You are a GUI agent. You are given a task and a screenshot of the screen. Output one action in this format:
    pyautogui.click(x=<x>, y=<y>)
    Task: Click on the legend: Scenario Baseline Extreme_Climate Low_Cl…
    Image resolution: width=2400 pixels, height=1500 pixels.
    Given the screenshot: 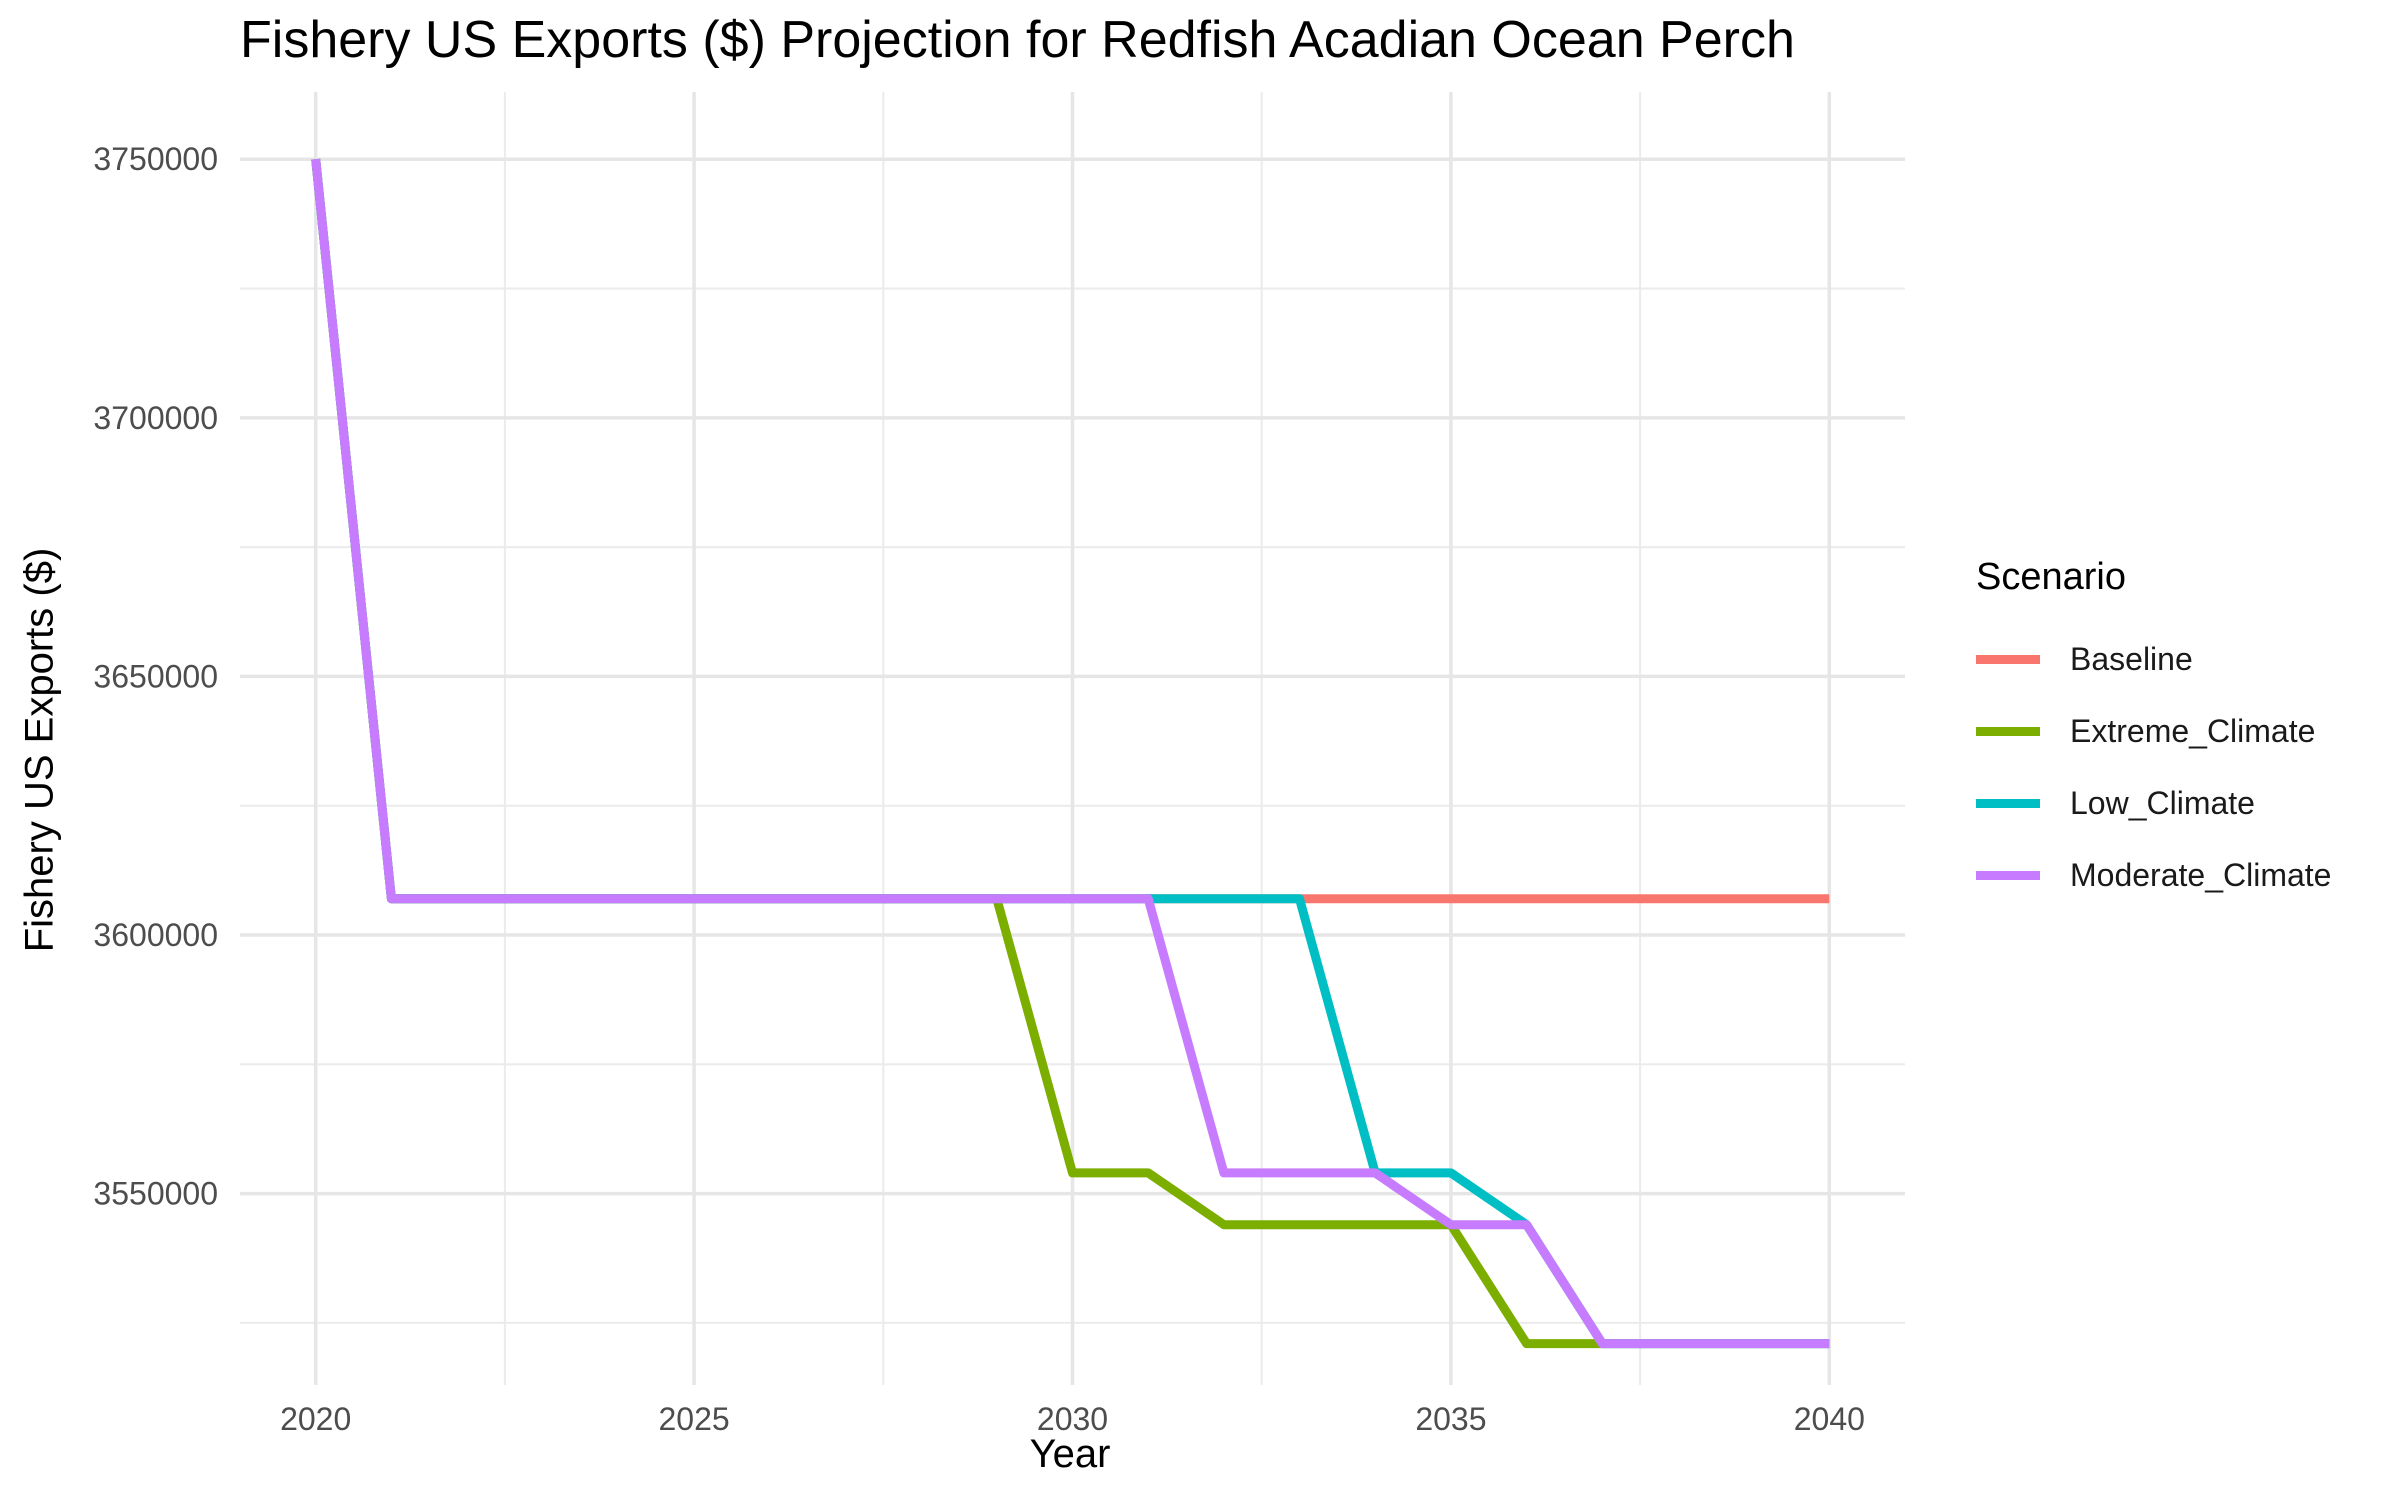 What is the action you would take?
    pyautogui.click(x=2153, y=733)
    